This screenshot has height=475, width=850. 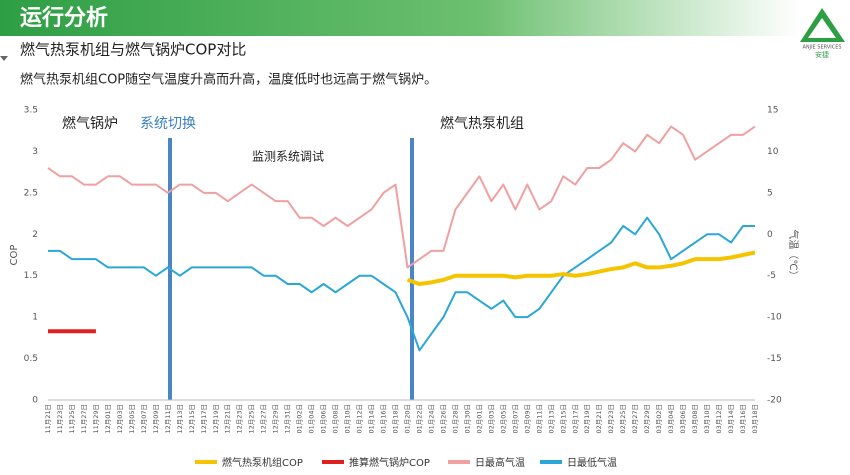 I want to click on x-tick-label: 01月02日, so click(x=300, y=419).